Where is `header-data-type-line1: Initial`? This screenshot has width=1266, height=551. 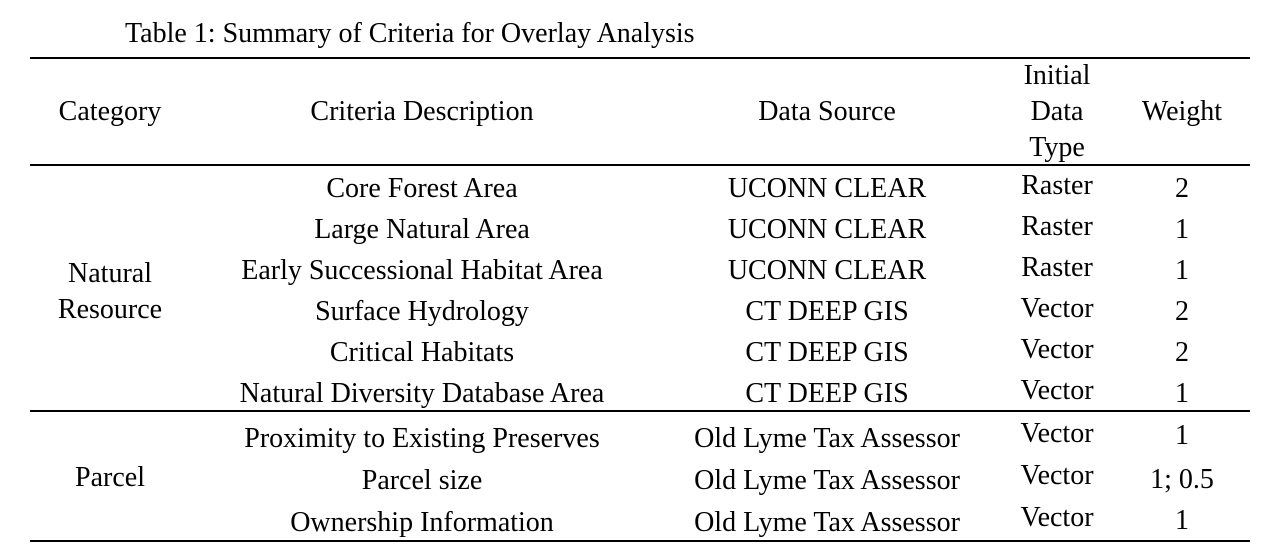 header-data-type-line1: Initial is located at coordinates (1057, 75).